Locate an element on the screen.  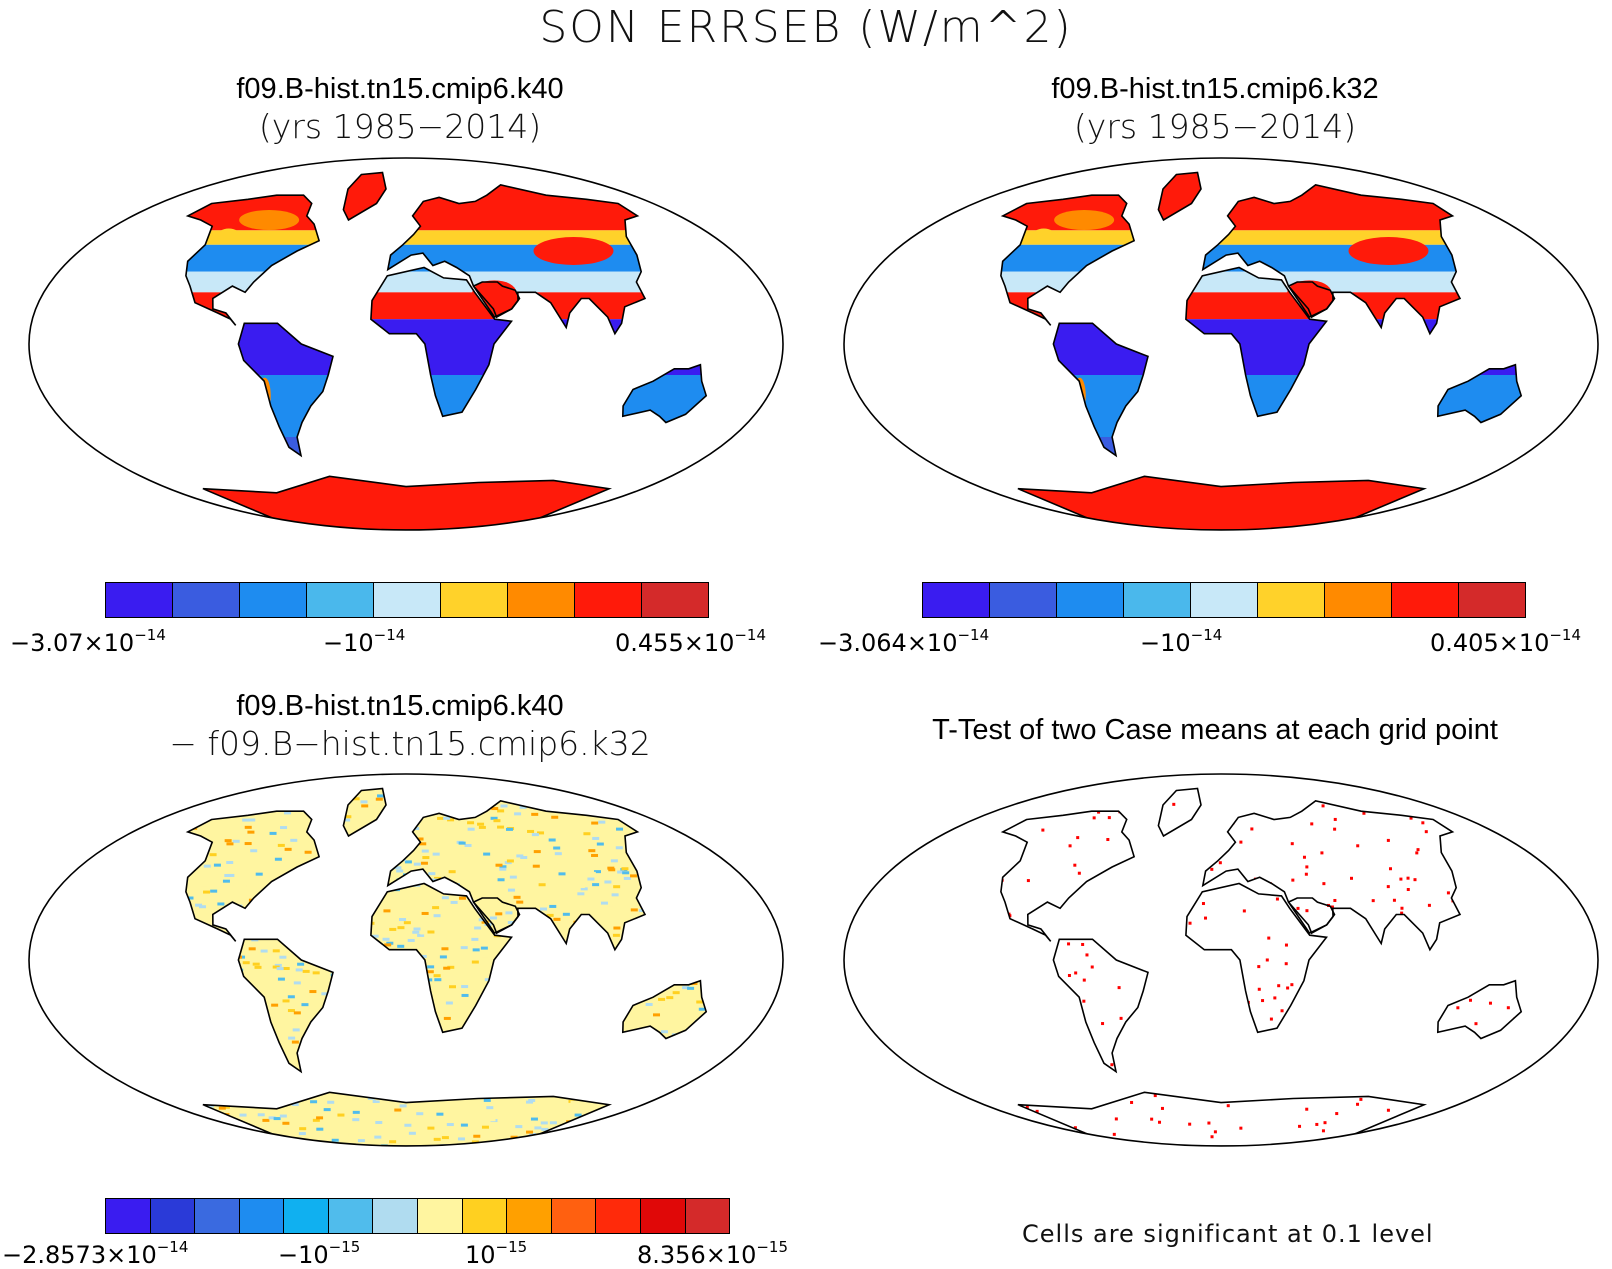
colorbar-diff is located at coordinates (417, 1216).